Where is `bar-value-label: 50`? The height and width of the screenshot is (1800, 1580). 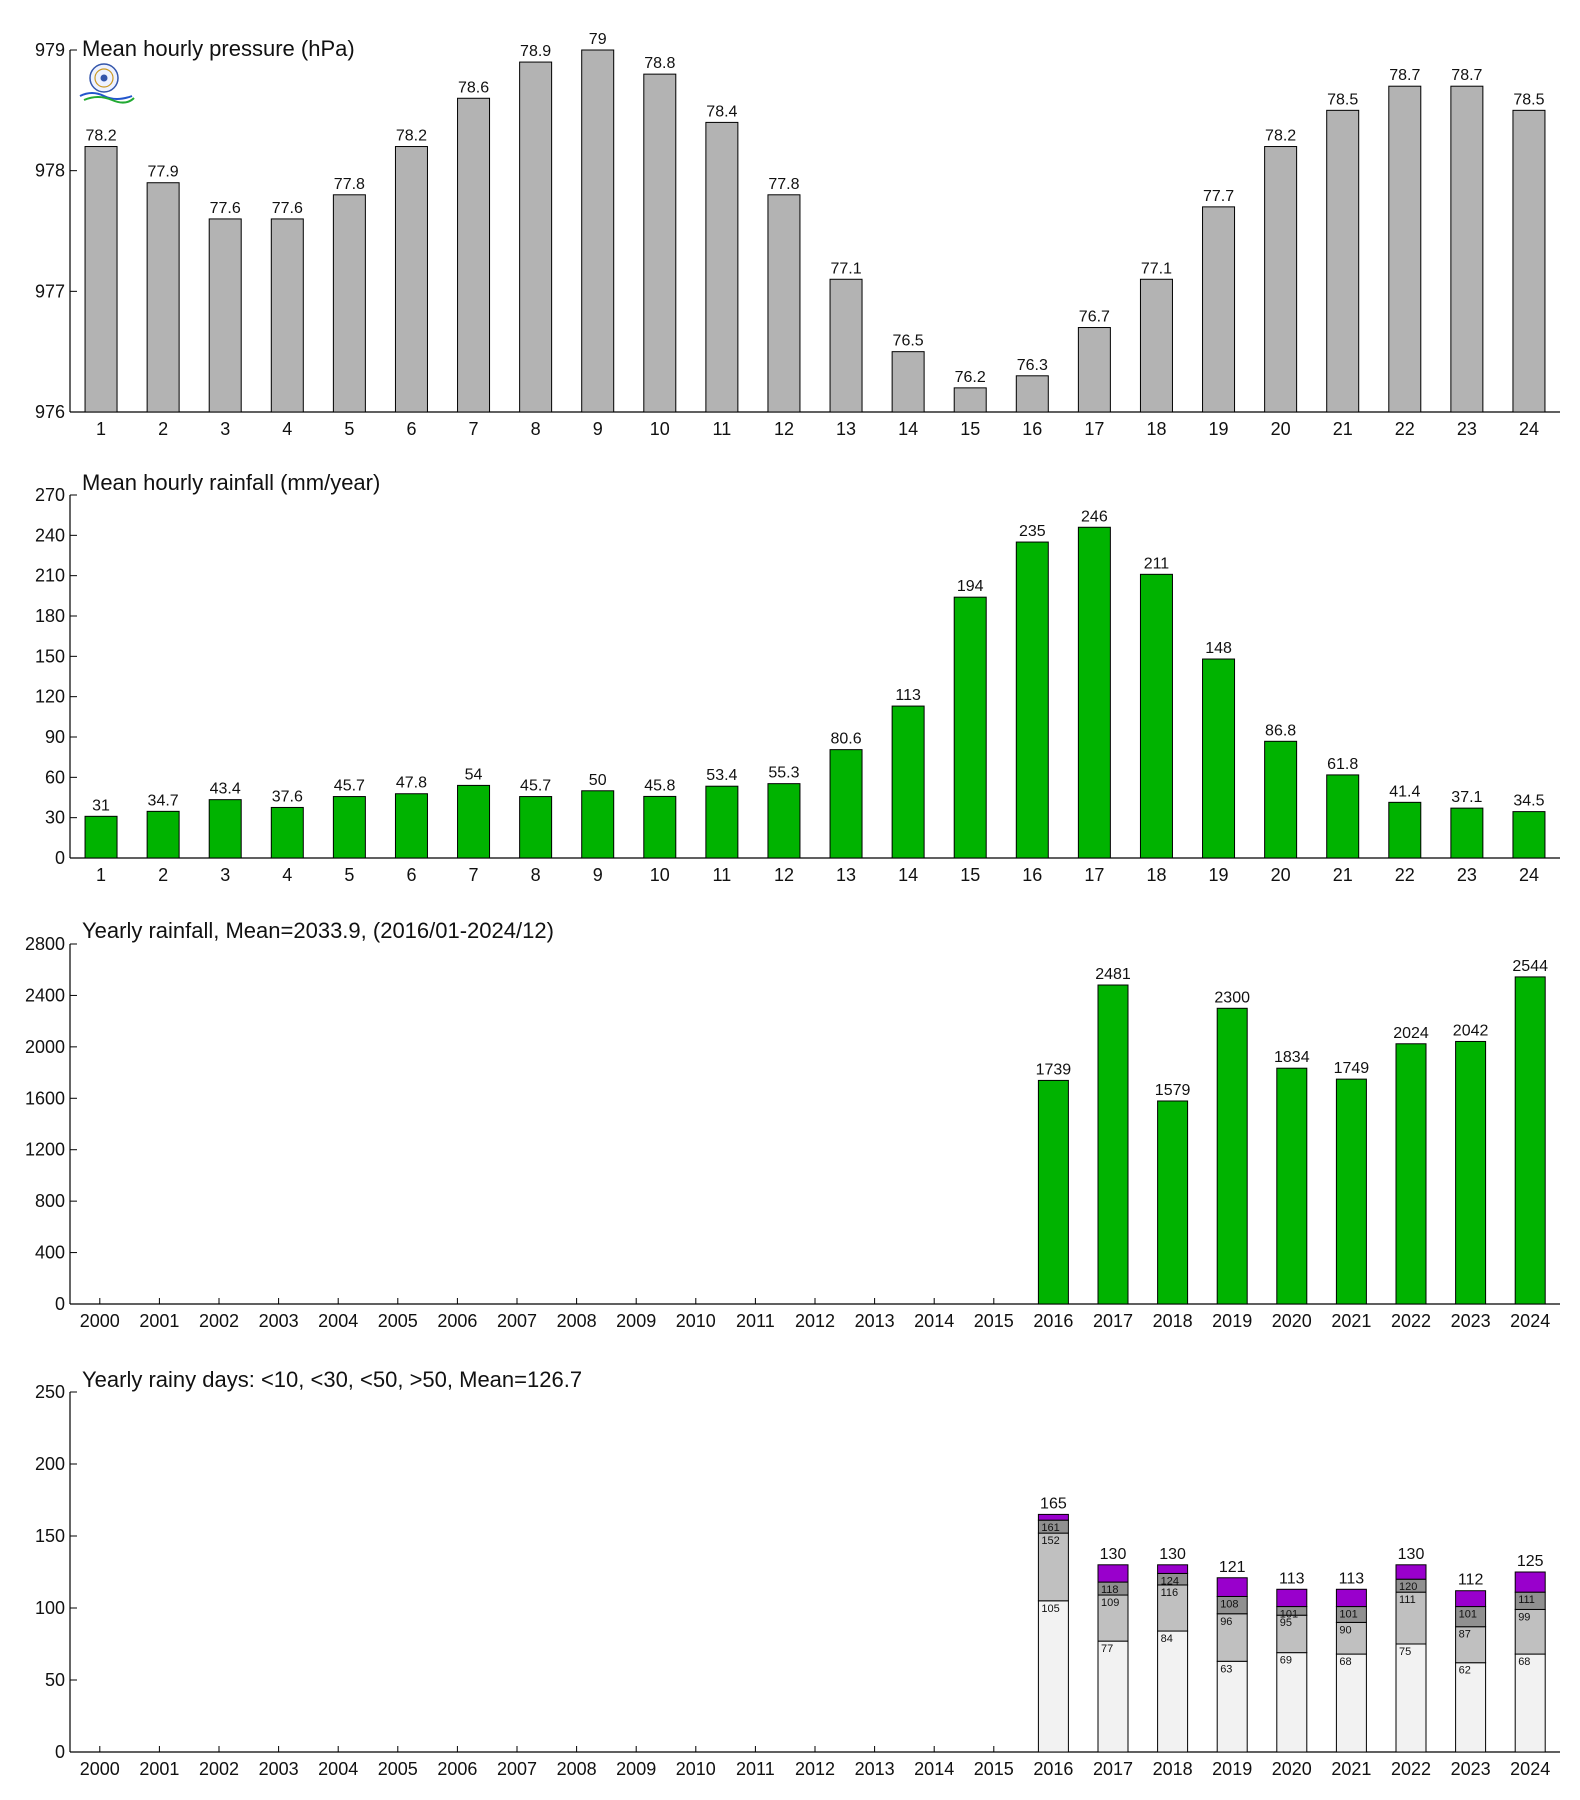 bar-value-label: 50 is located at coordinates (598, 780).